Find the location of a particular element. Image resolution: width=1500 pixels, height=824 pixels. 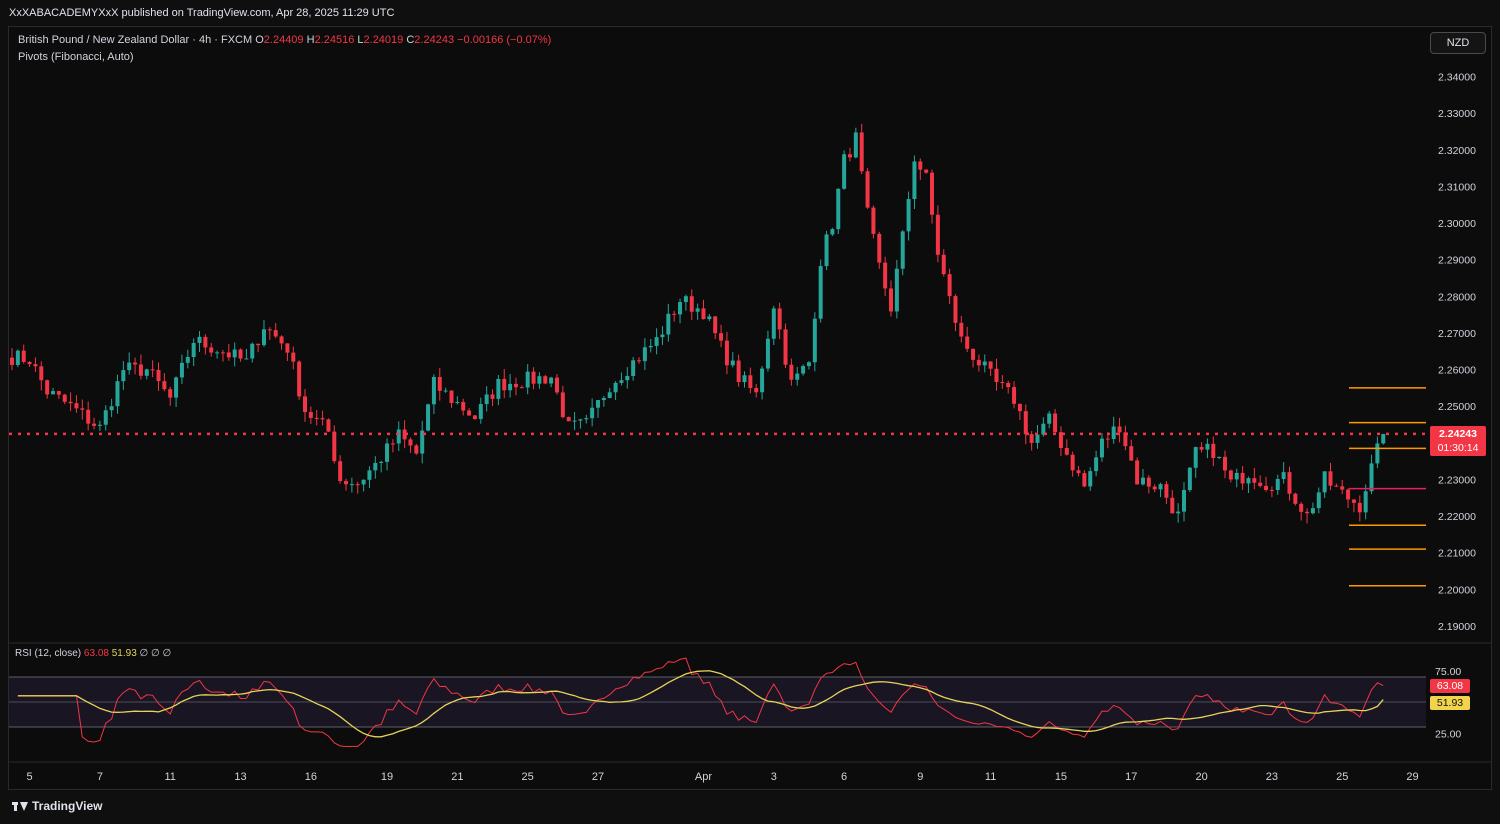

brand-name: TradingView is located at coordinates (67, 806).